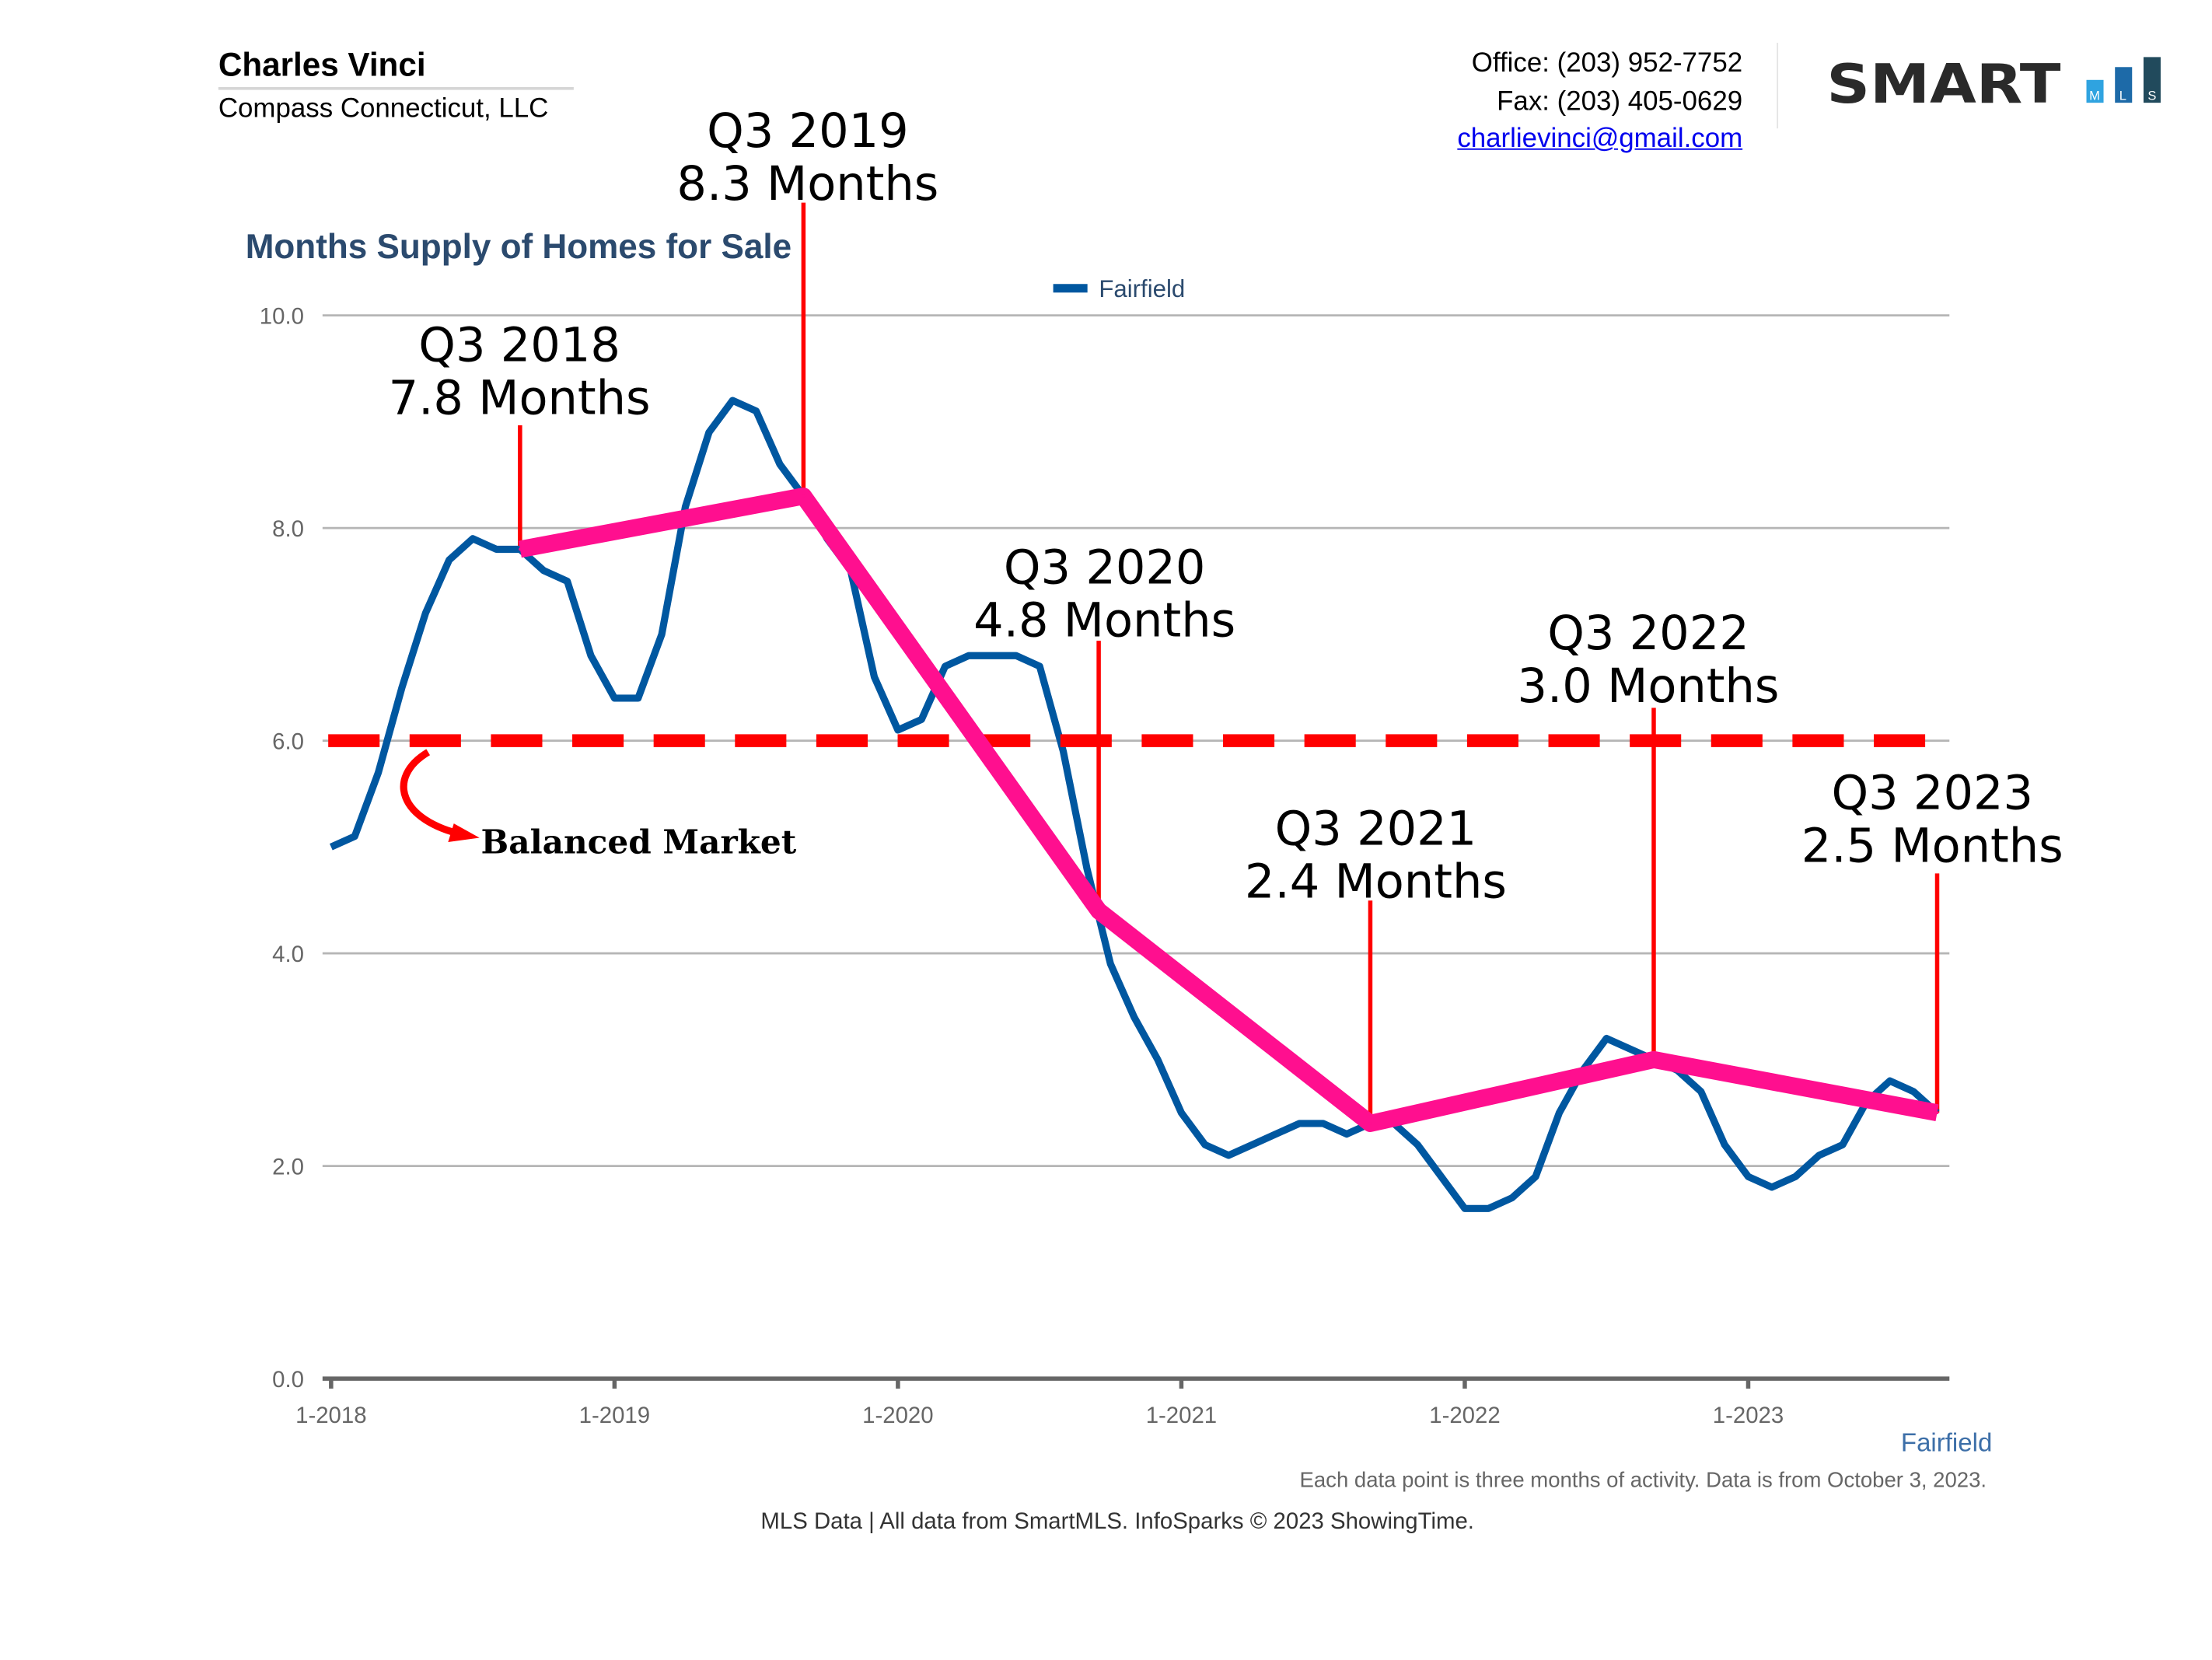 Image resolution: width=2212 pixels, height=1660 pixels. I want to click on balanced-market-callout: Balanced Market, so click(598, 805).